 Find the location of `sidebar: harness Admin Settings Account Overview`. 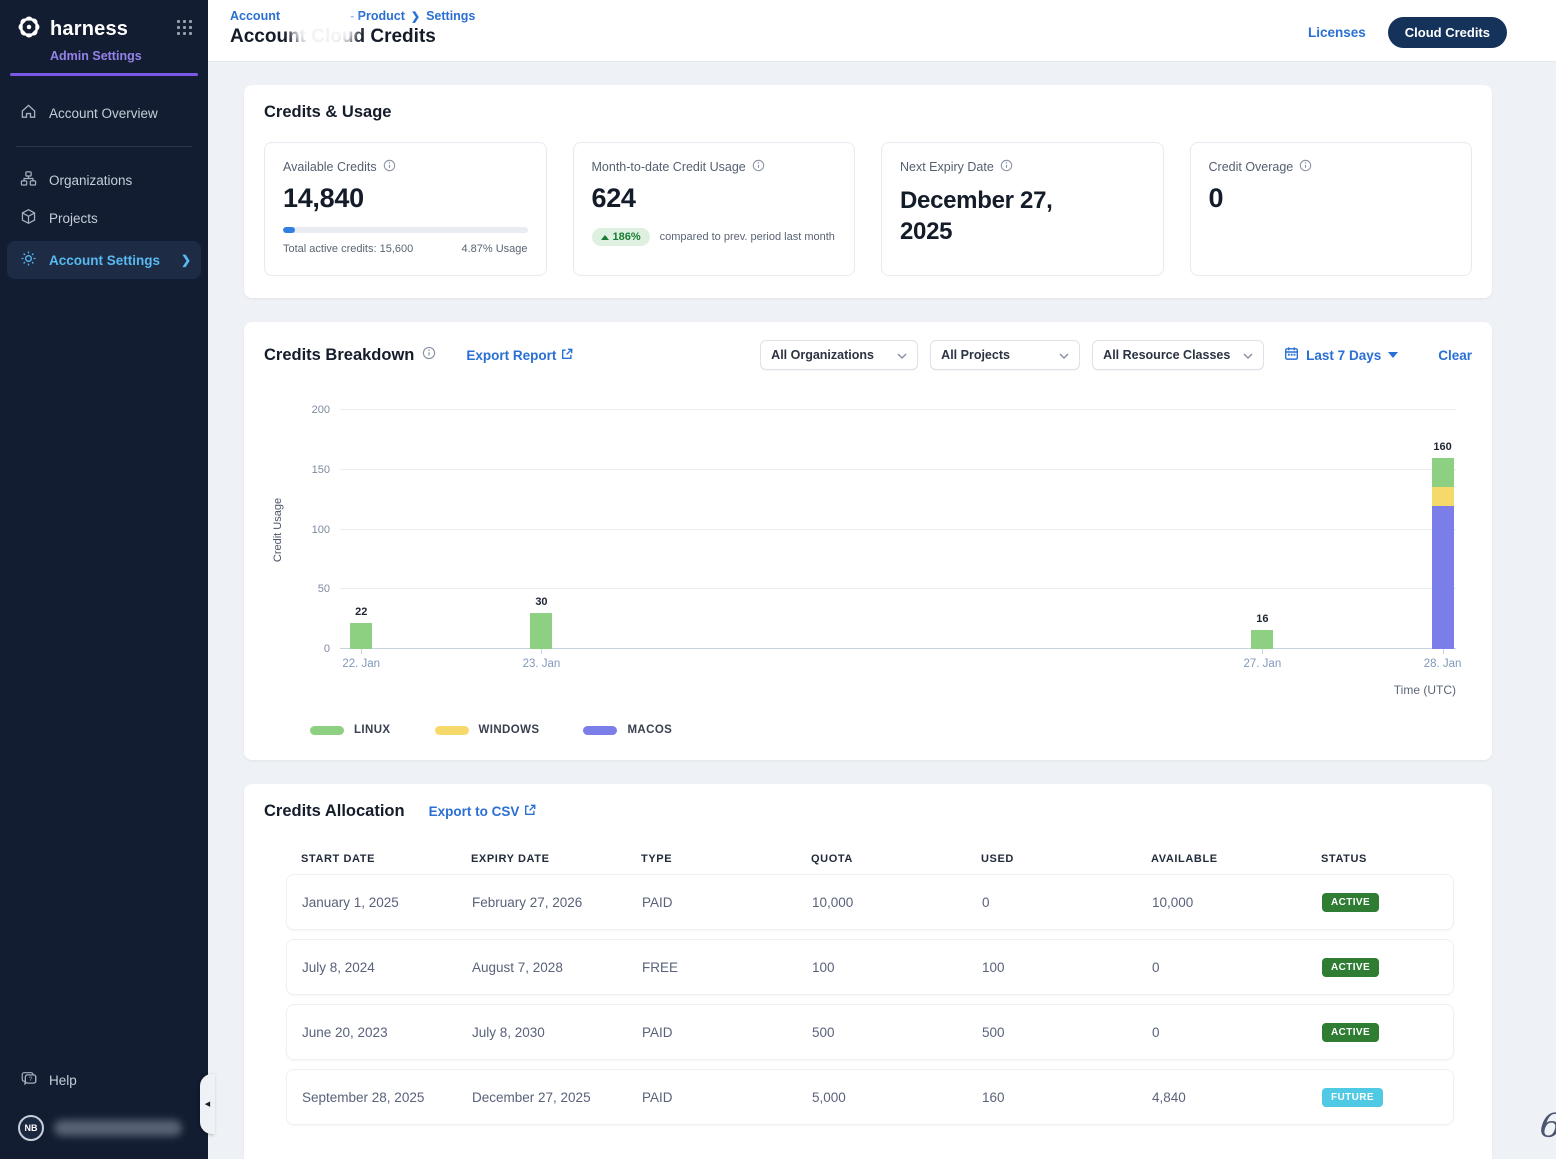

sidebar: harness Admin Settings Account Overview is located at coordinates (104, 579).